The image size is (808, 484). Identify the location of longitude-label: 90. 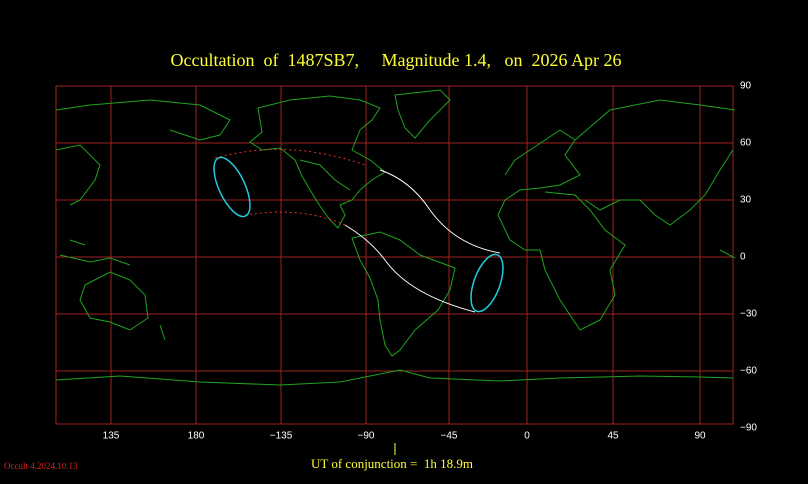
(700, 436).